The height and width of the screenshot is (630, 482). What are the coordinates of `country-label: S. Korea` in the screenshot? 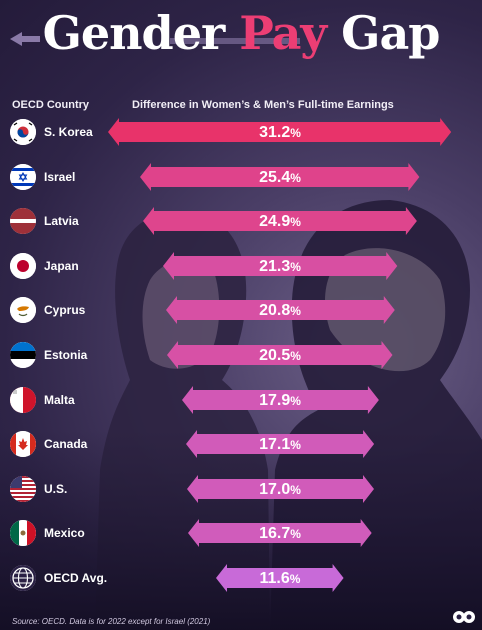 It's located at (68, 132).